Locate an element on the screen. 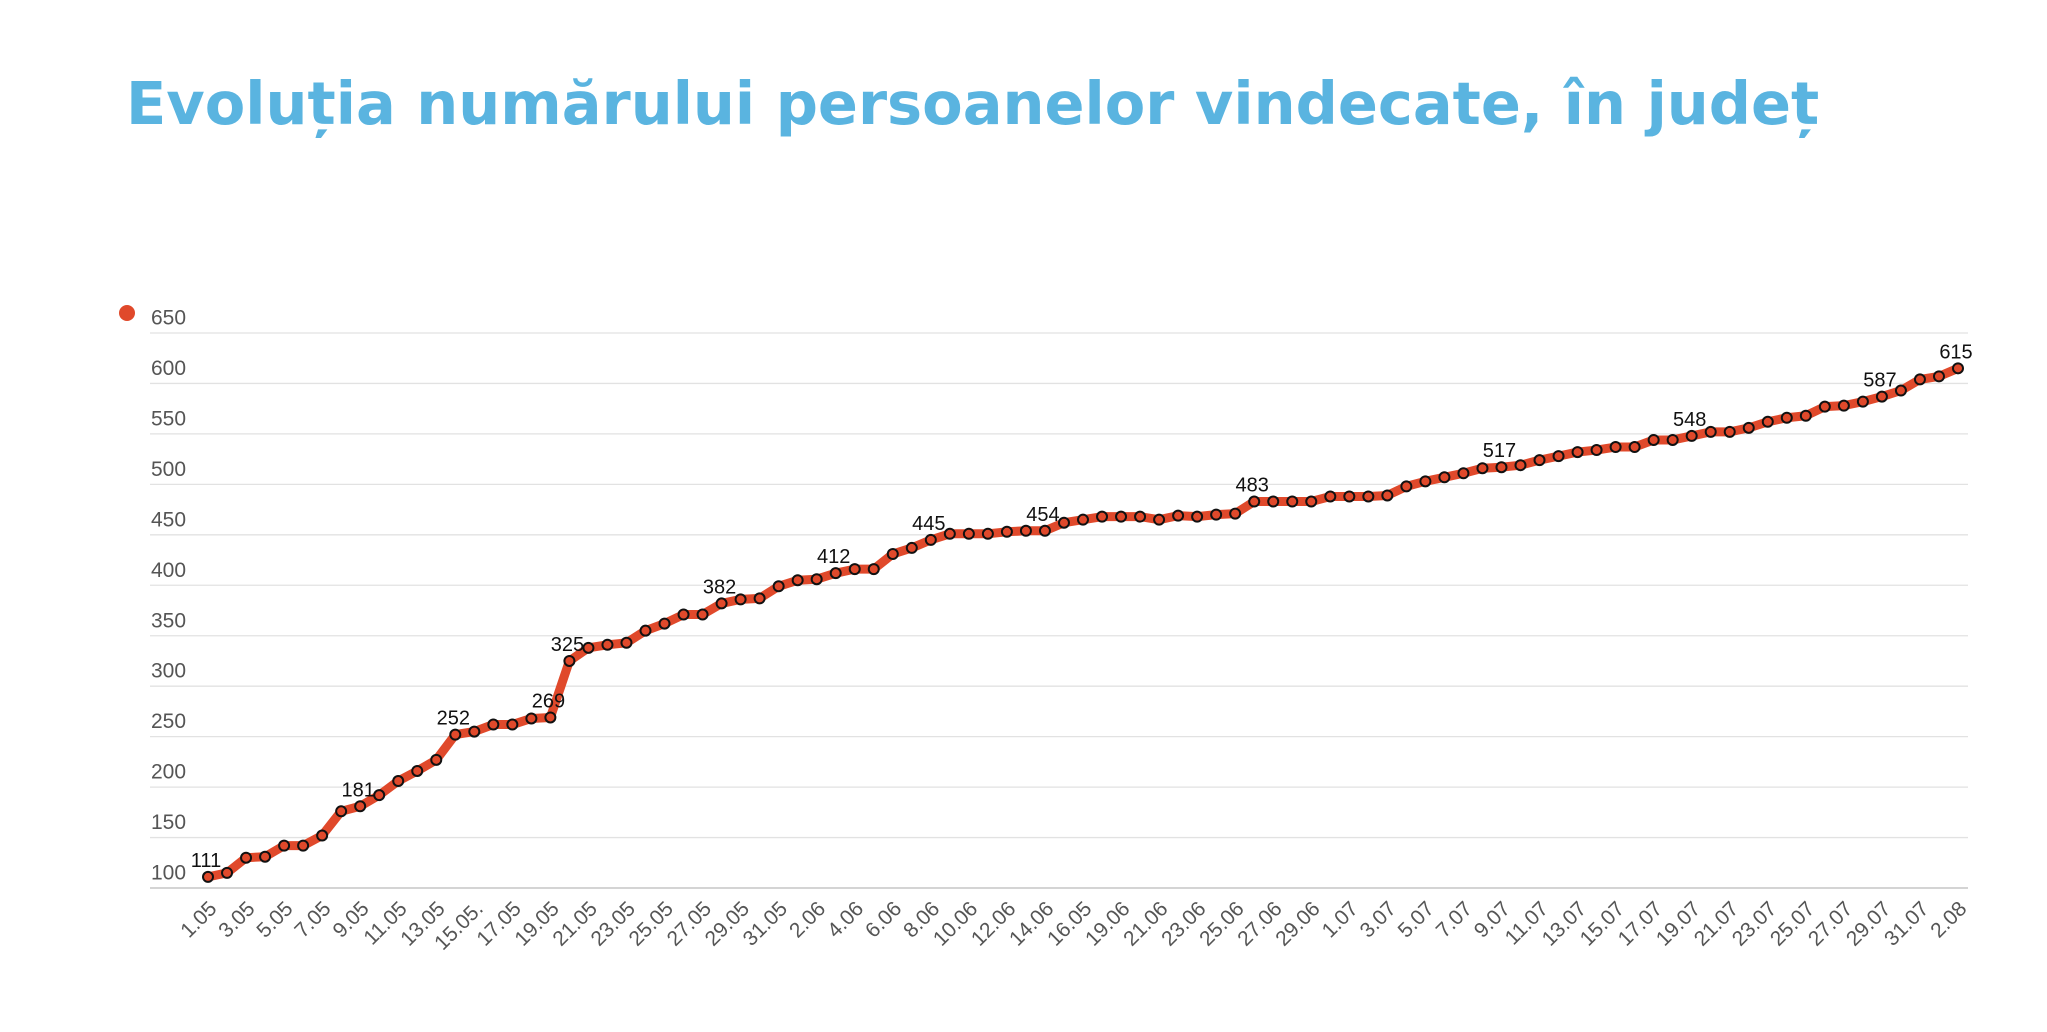 The width and height of the screenshot is (2047, 1032). y-tick-label: 500 is located at coordinates (168, 469).